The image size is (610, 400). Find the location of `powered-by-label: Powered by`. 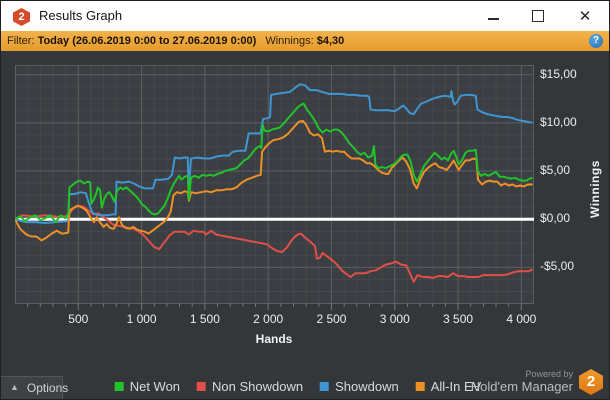

powered-by-label: Powered by is located at coordinates (549, 373).